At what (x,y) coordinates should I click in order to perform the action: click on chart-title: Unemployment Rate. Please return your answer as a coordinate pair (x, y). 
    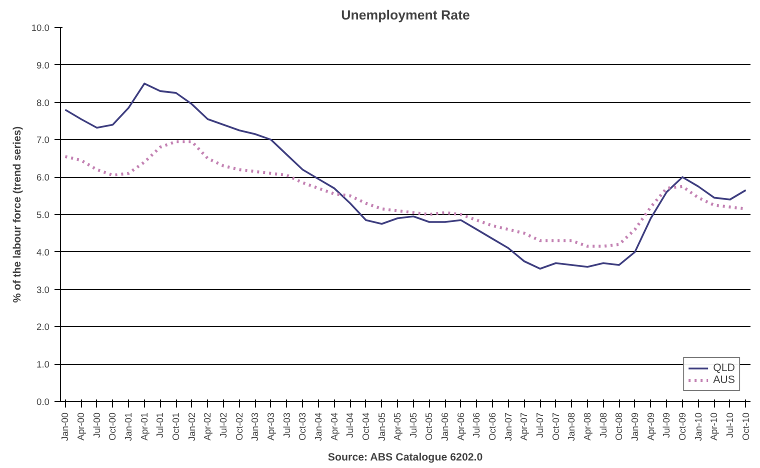
    Looking at the image, I should click on (405, 15).